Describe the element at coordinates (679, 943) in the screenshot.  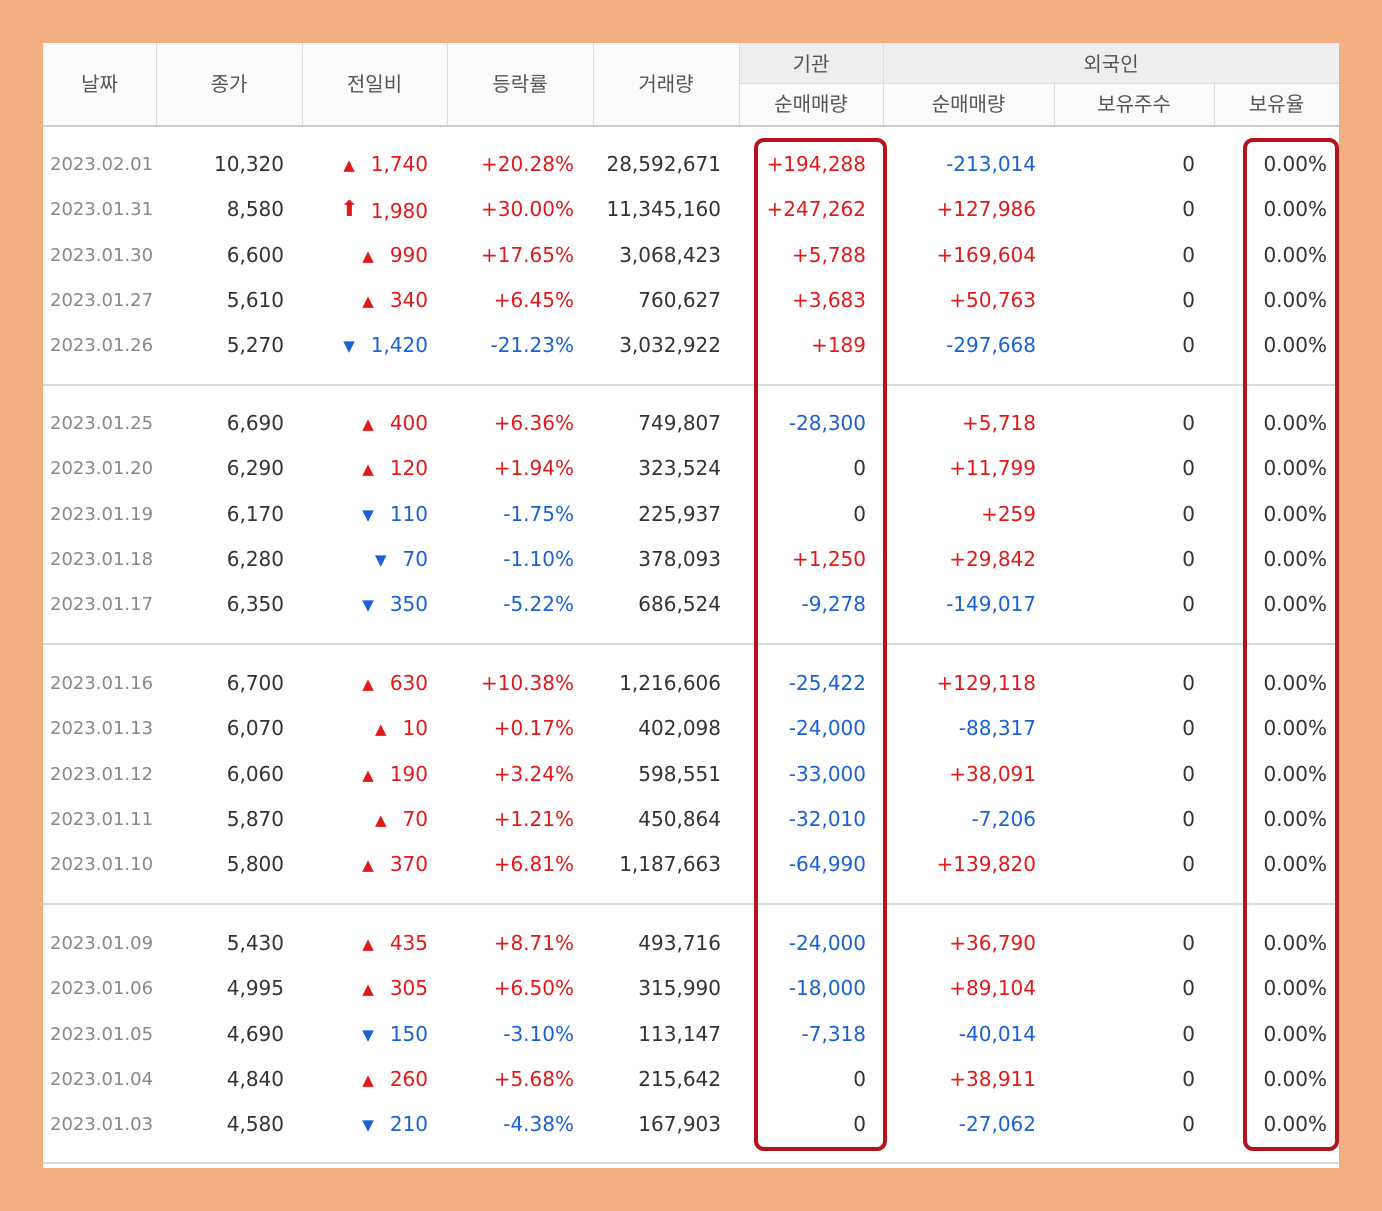
I see `cell-volume: 493,716` at that location.